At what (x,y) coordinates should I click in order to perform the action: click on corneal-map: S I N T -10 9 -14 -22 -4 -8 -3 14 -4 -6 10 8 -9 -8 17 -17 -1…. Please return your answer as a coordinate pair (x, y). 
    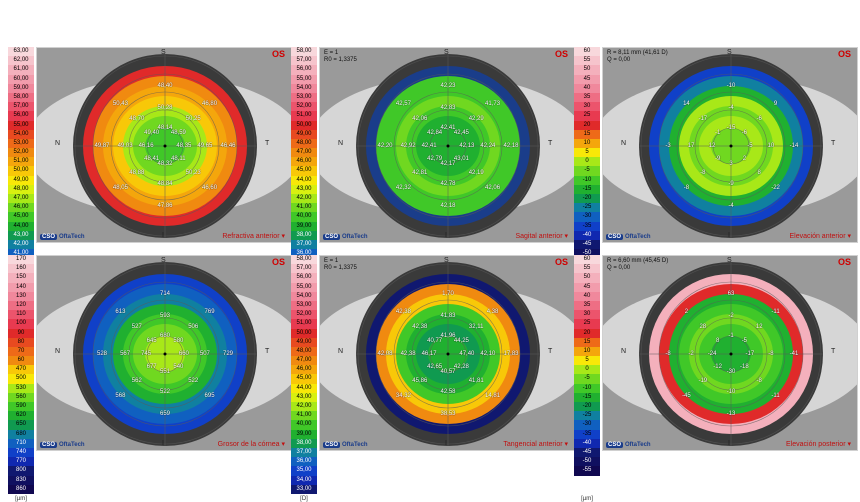
    Looking at the image, I should click on (730, 145).